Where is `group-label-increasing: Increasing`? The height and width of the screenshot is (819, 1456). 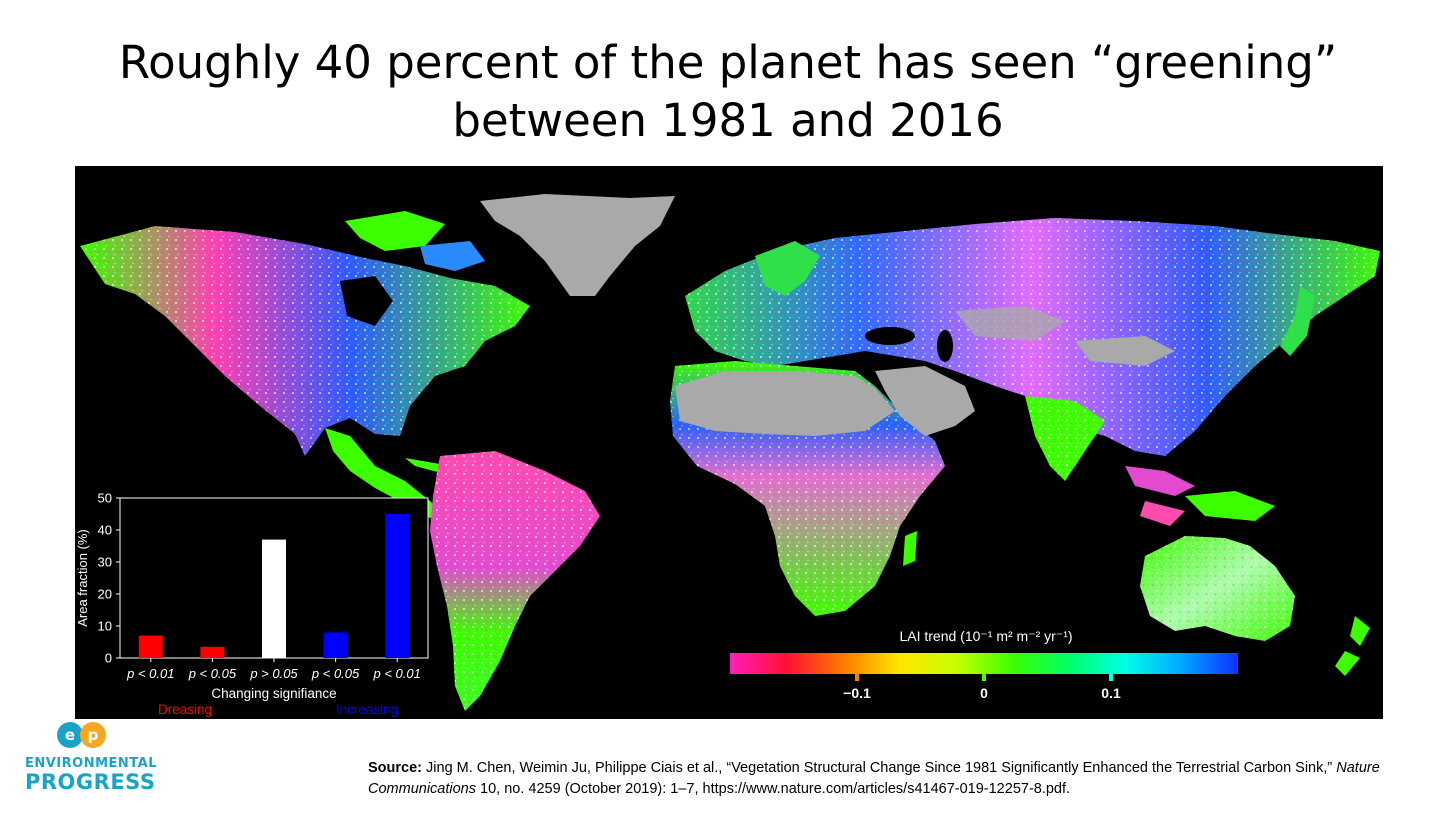
group-label-increasing: Increasing is located at coordinates (367, 709).